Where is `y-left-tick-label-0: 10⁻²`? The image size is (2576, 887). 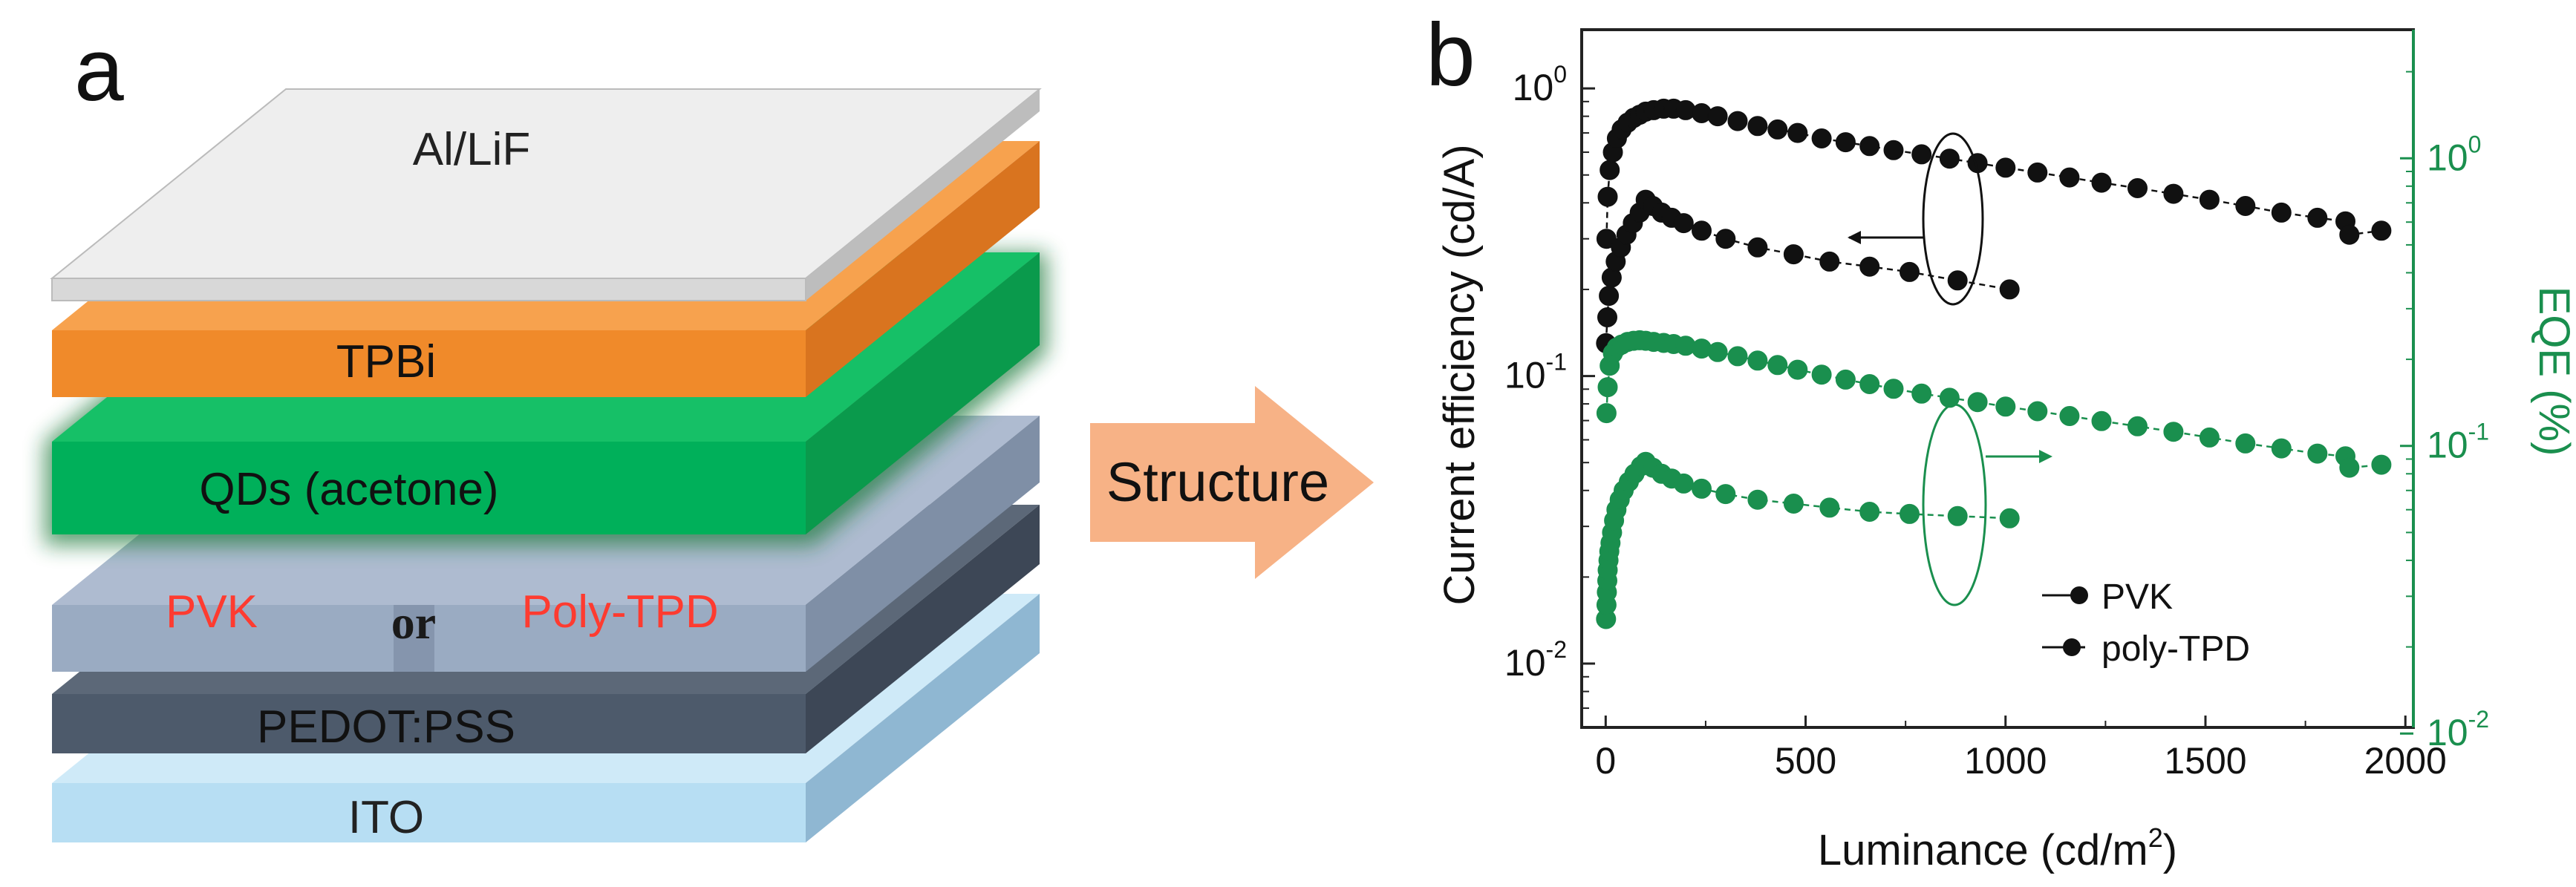
y-left-tick-label-0: 10⁻² is located at coordinates (1535, 660).